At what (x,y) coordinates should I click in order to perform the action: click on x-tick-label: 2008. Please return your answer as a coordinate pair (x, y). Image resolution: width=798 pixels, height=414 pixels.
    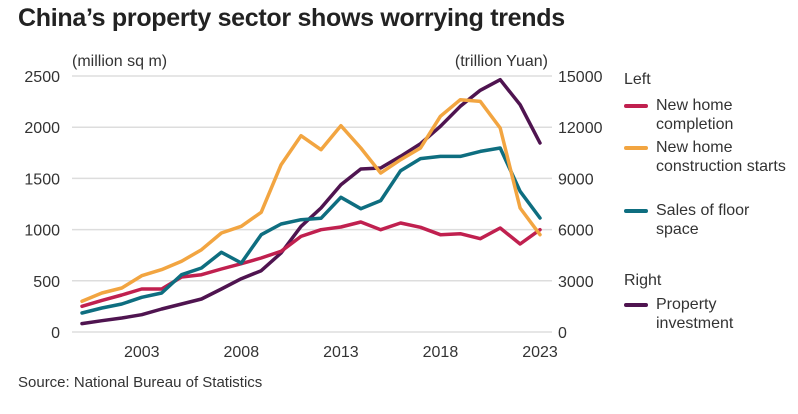
    Looking at the image, I should click on (242, 352).